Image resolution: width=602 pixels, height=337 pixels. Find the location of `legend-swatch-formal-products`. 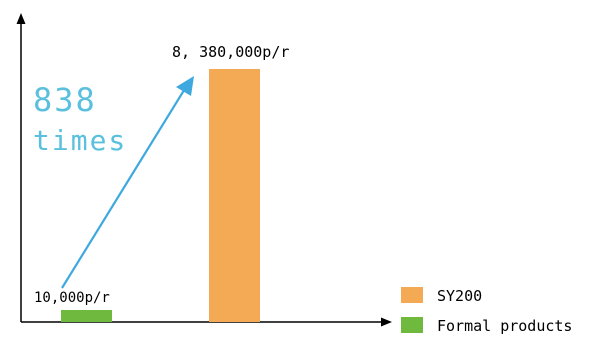

legend-swatch-formal-products is located at coordinates (412, 325).